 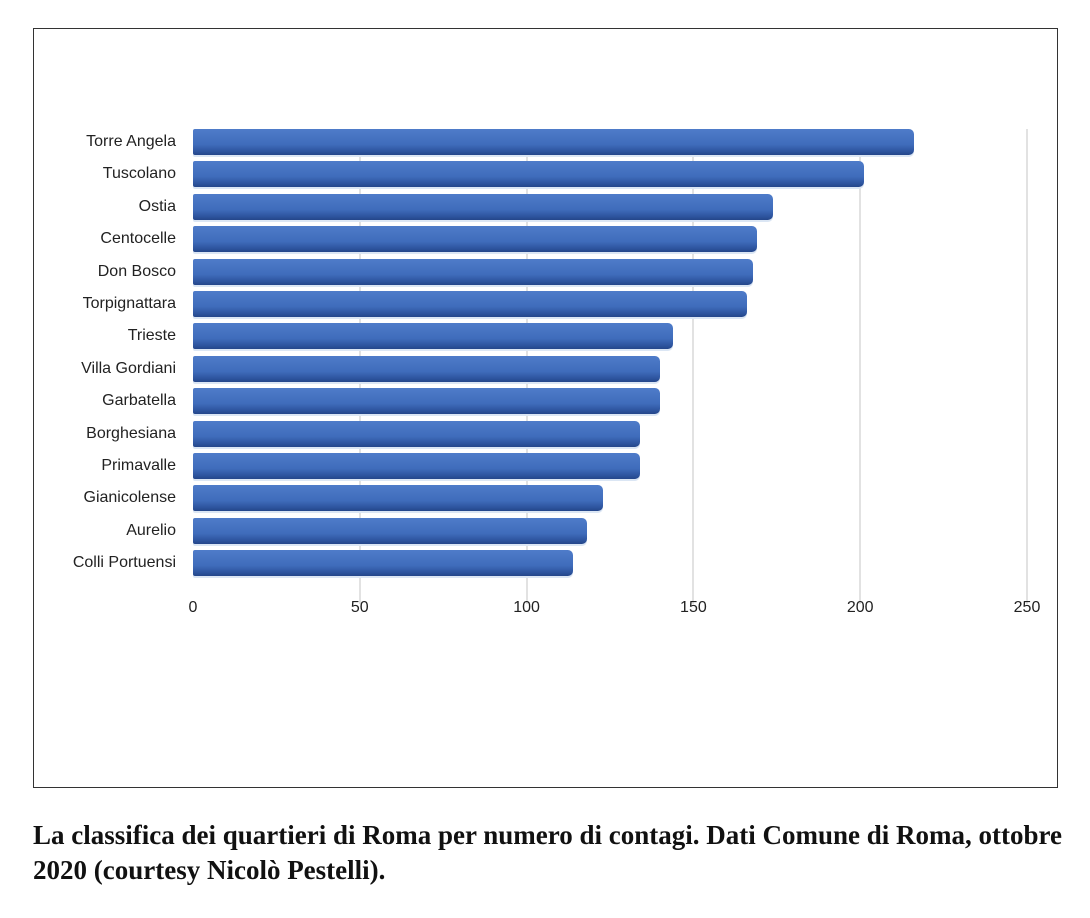 I want to click on bar-row: Gianicolense, so click(x=545, y=501).